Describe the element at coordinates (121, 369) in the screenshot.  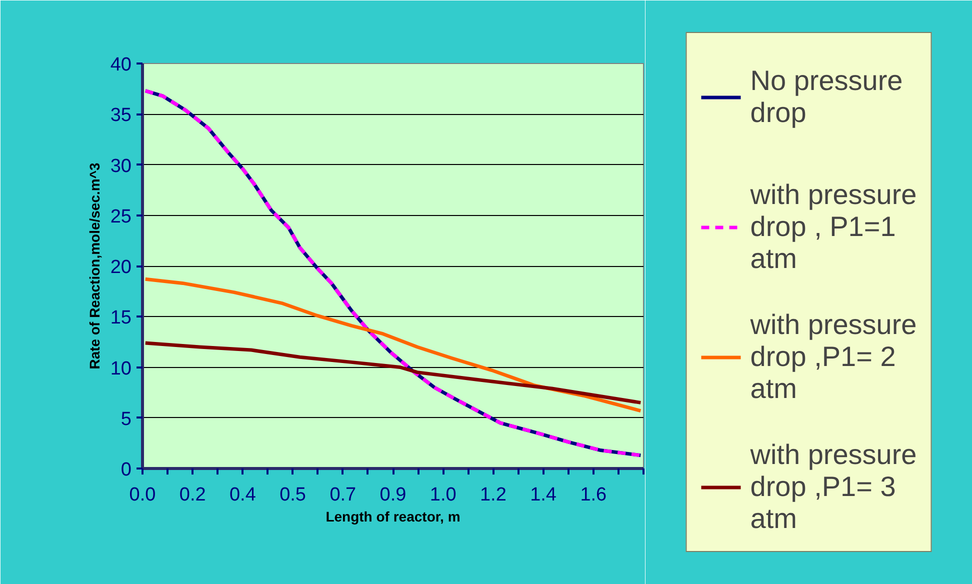
I see `y-tick-label: 10` at that location.